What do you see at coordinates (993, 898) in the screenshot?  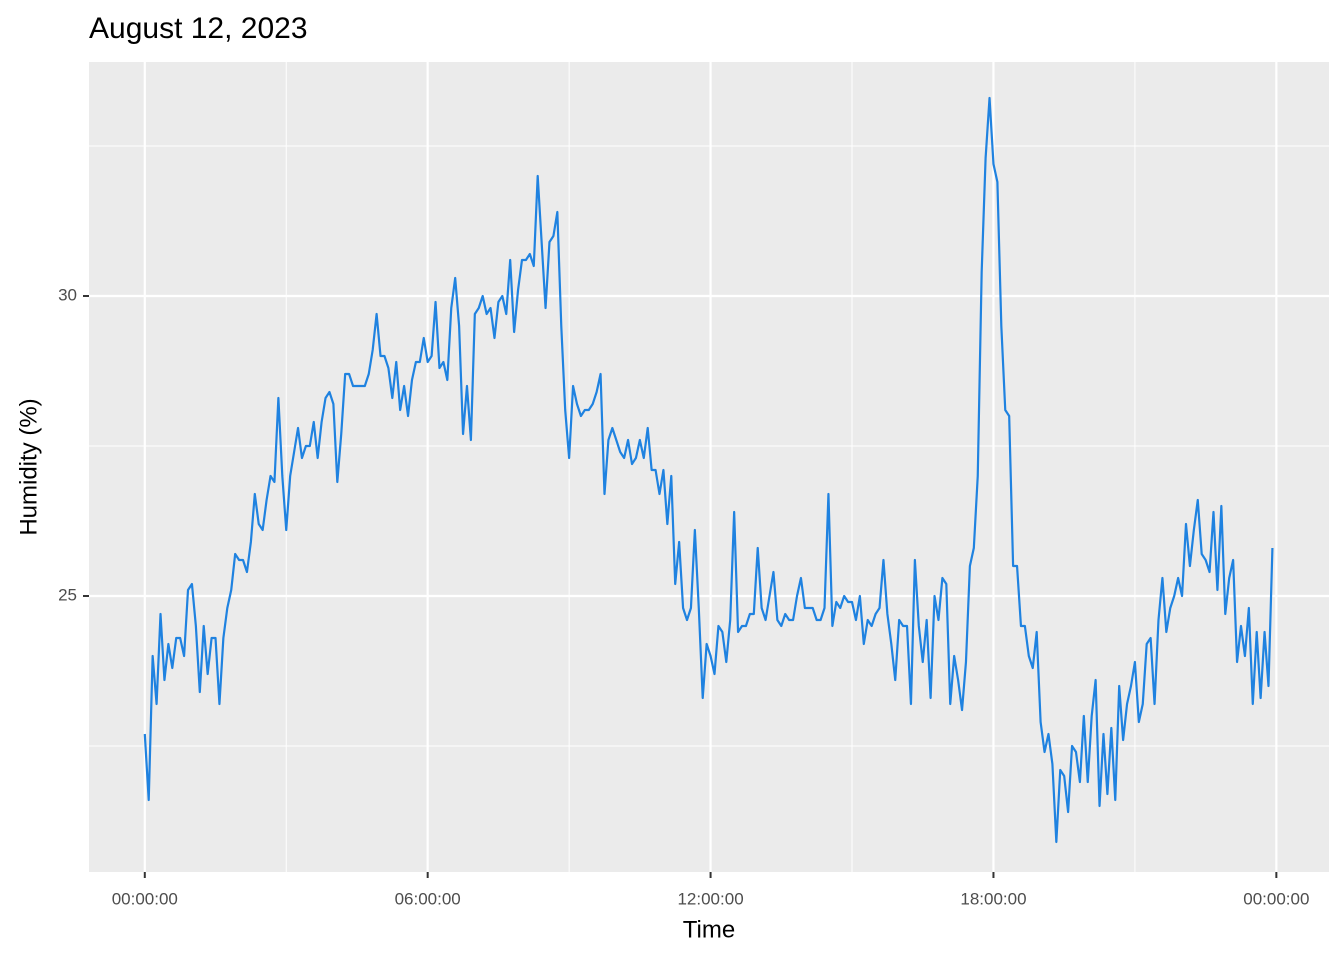 I see `x-tick-label: 18:00:00` at bounding box center [993, 898].